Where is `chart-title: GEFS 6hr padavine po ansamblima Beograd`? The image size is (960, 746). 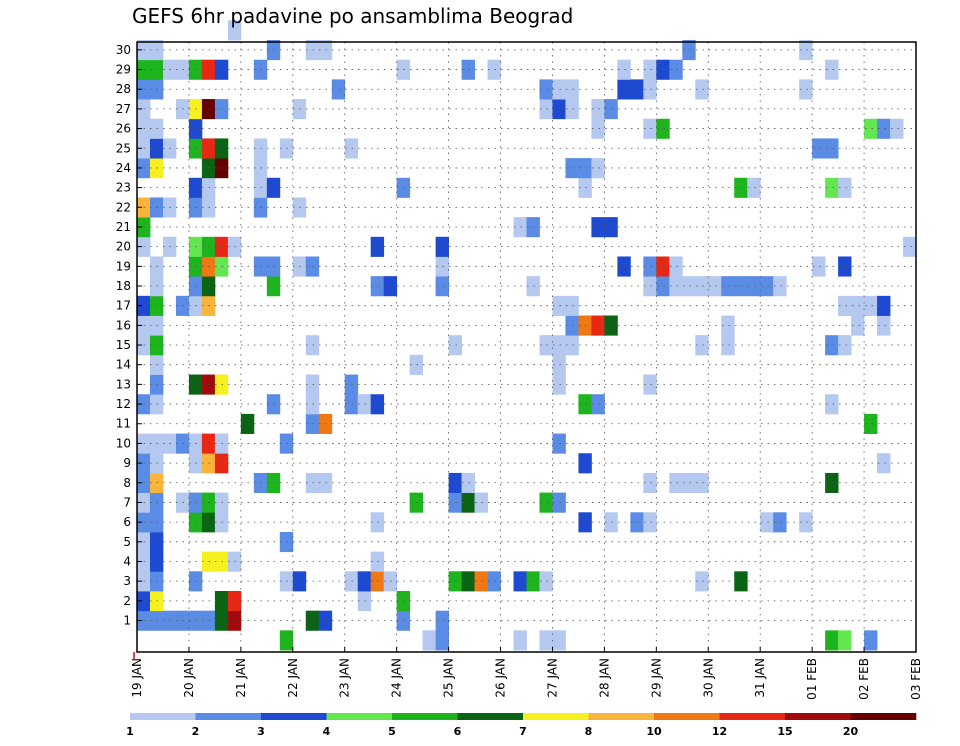
chart-title: GEFS 6hr padavine po ansamblima Beograd is located at coordinates (353, 16).